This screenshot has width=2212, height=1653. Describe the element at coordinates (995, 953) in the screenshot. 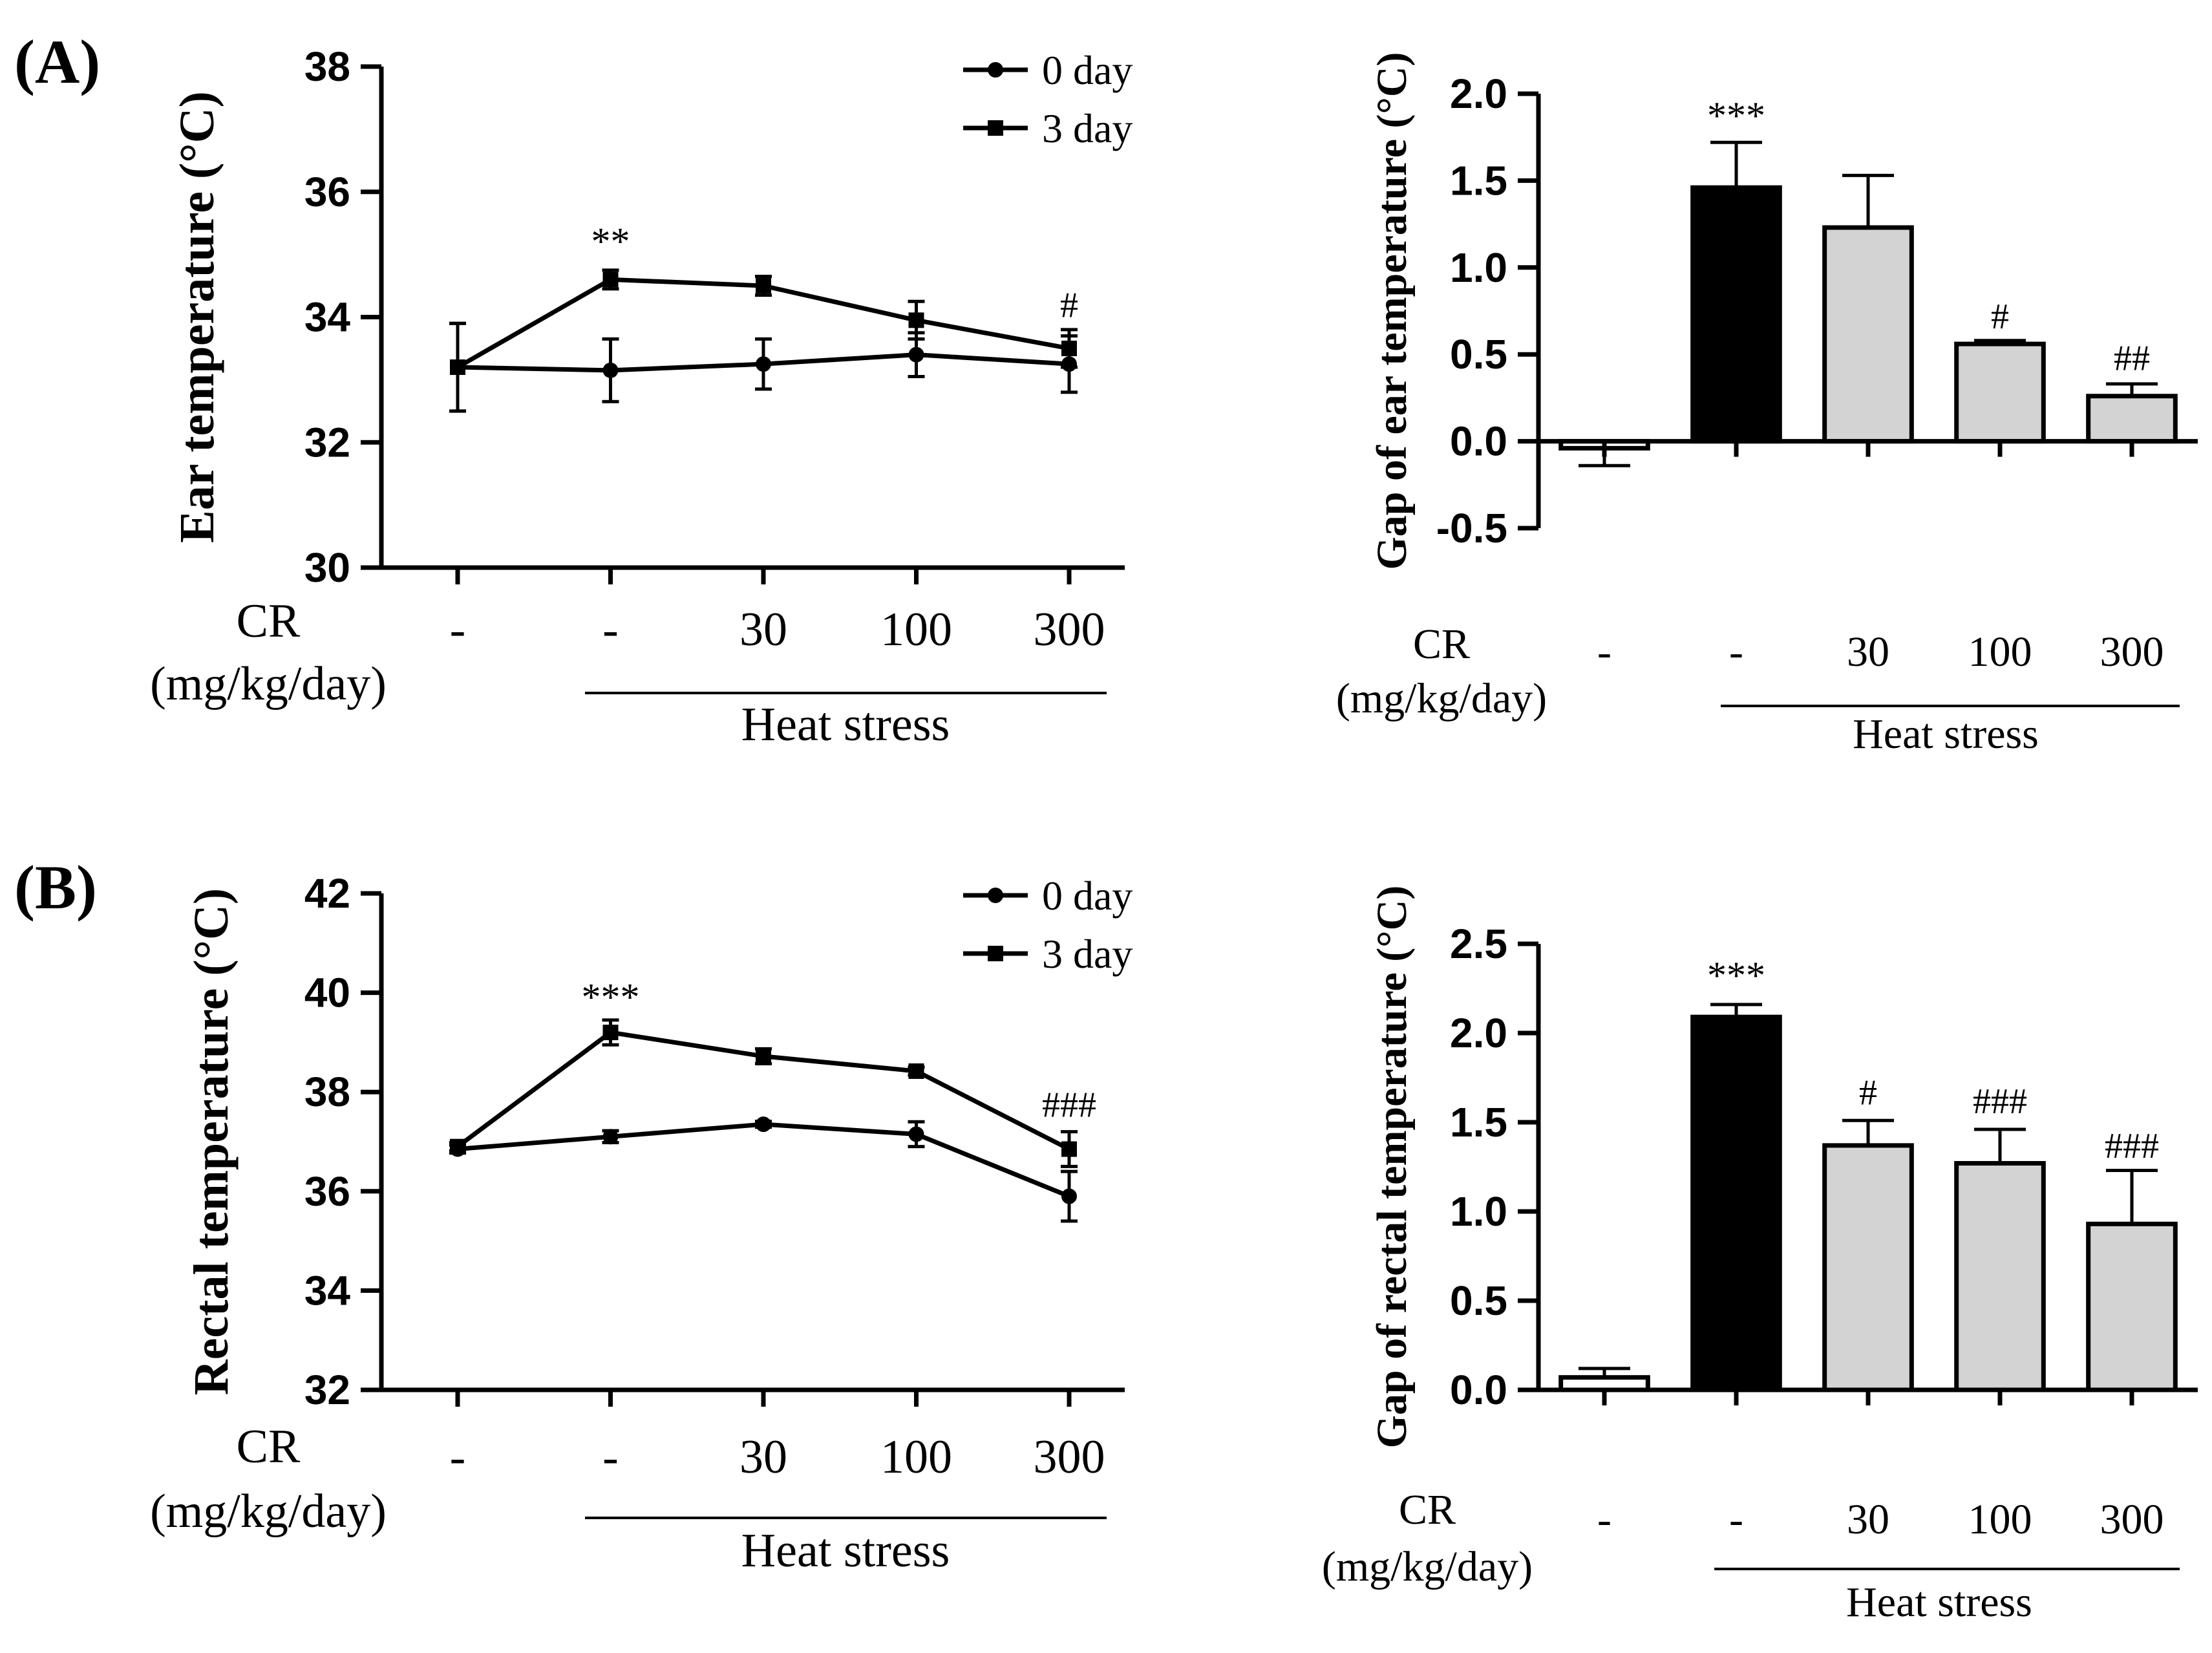

I see `legend-marker-square` at that location.